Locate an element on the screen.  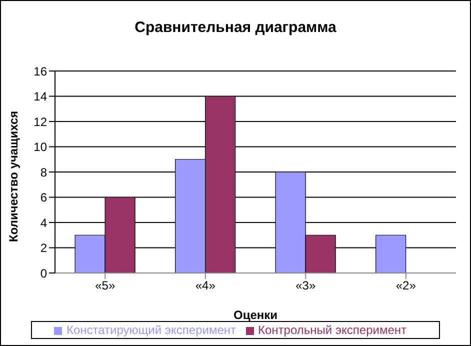
y-tick-label: 12 is located at coordinates (41, 121).